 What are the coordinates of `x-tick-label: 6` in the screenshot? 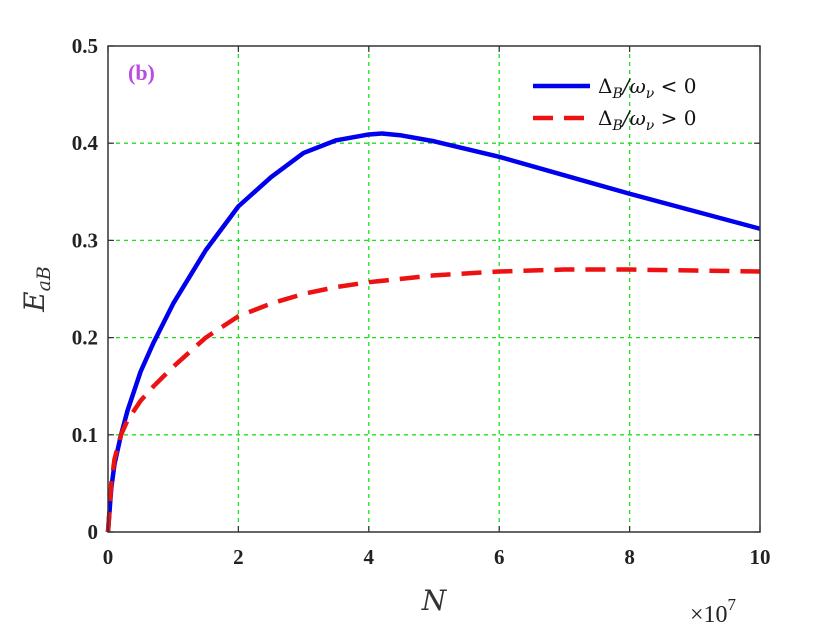 It's located at (499, 557).